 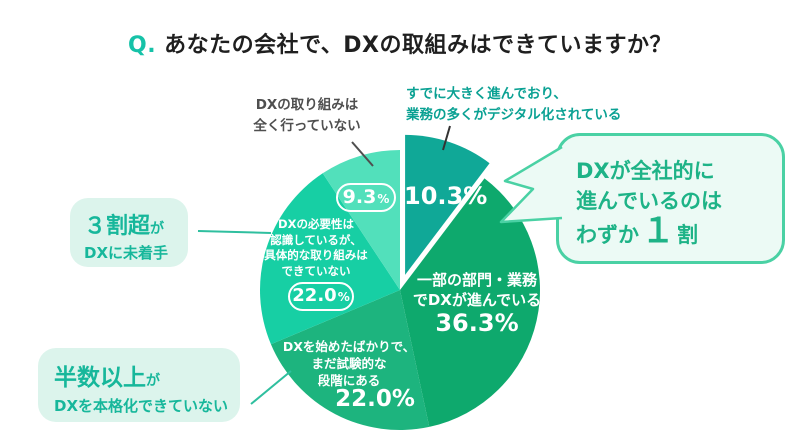 I want to click on bubble-text: わずか, so click(x=607, y=235).